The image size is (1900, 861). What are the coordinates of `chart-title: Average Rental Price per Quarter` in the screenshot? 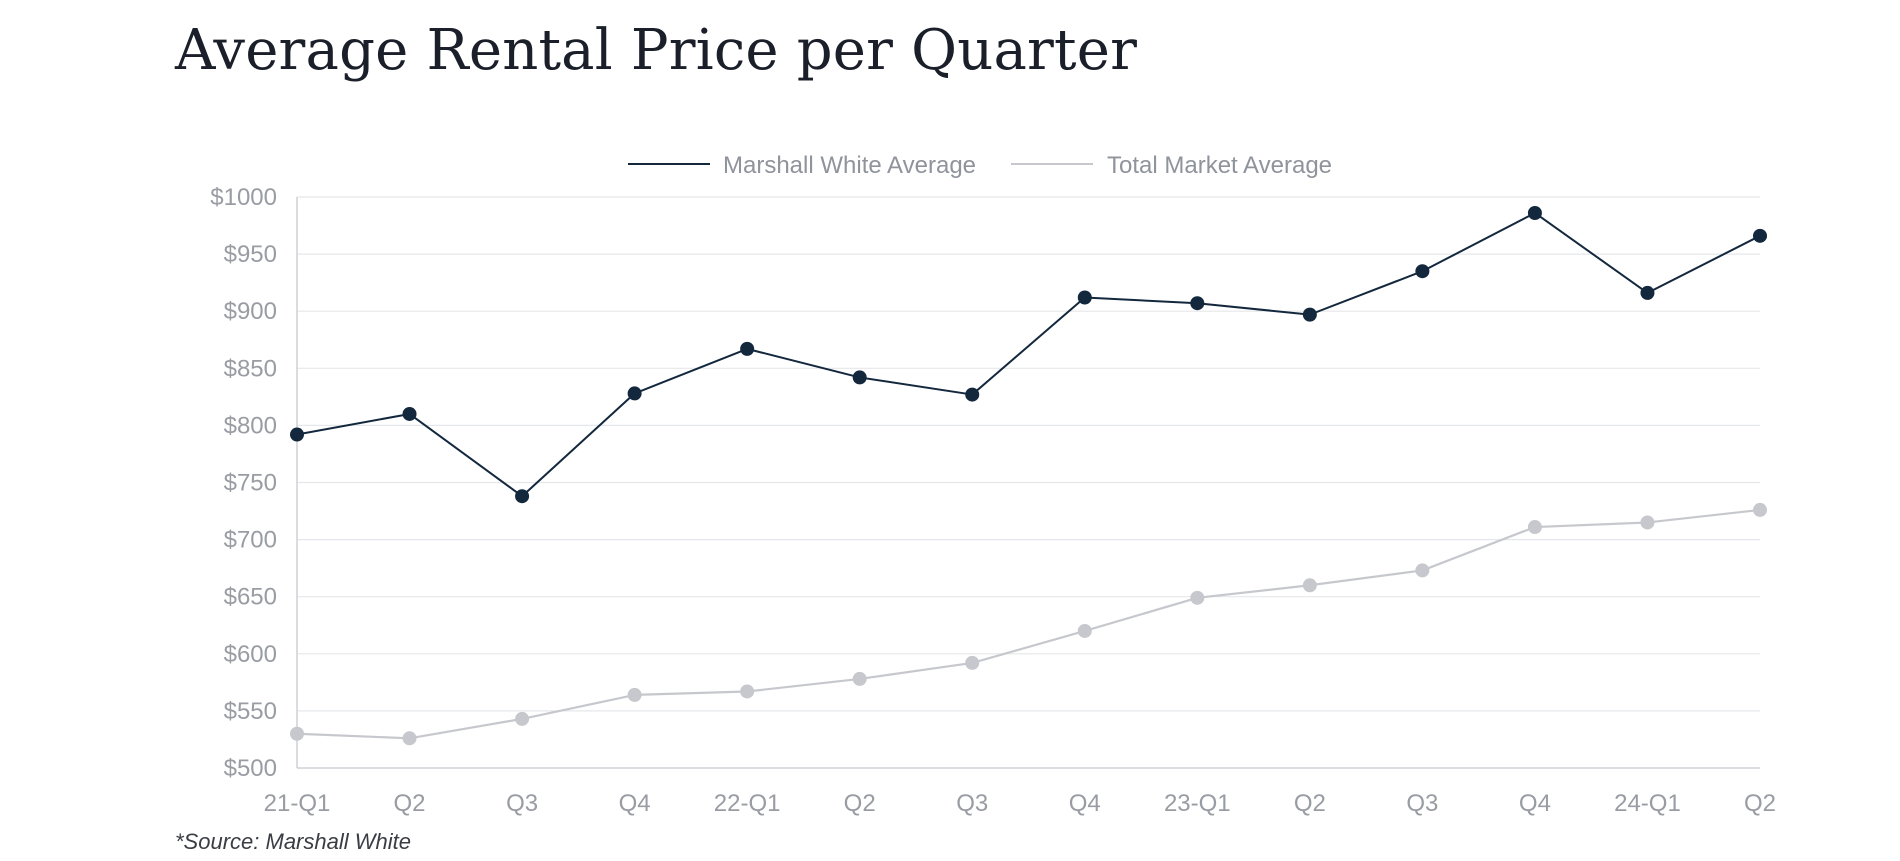 It's located at (656, 50).